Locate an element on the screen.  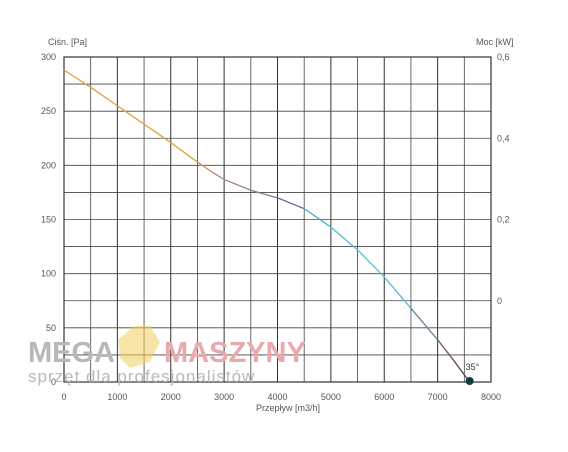
x-tick-label: 0 is located at coordinates (63, 397).